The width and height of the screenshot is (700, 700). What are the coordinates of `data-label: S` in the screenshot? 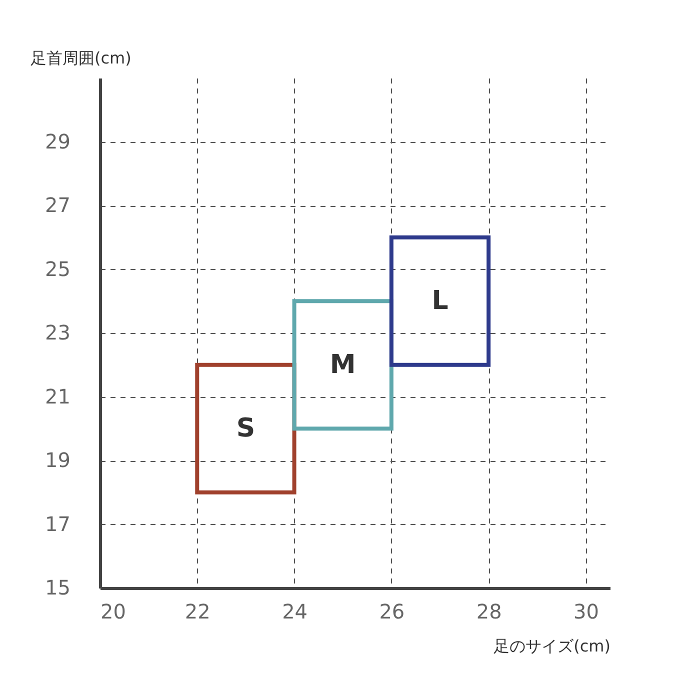 It's located at (246, 429).